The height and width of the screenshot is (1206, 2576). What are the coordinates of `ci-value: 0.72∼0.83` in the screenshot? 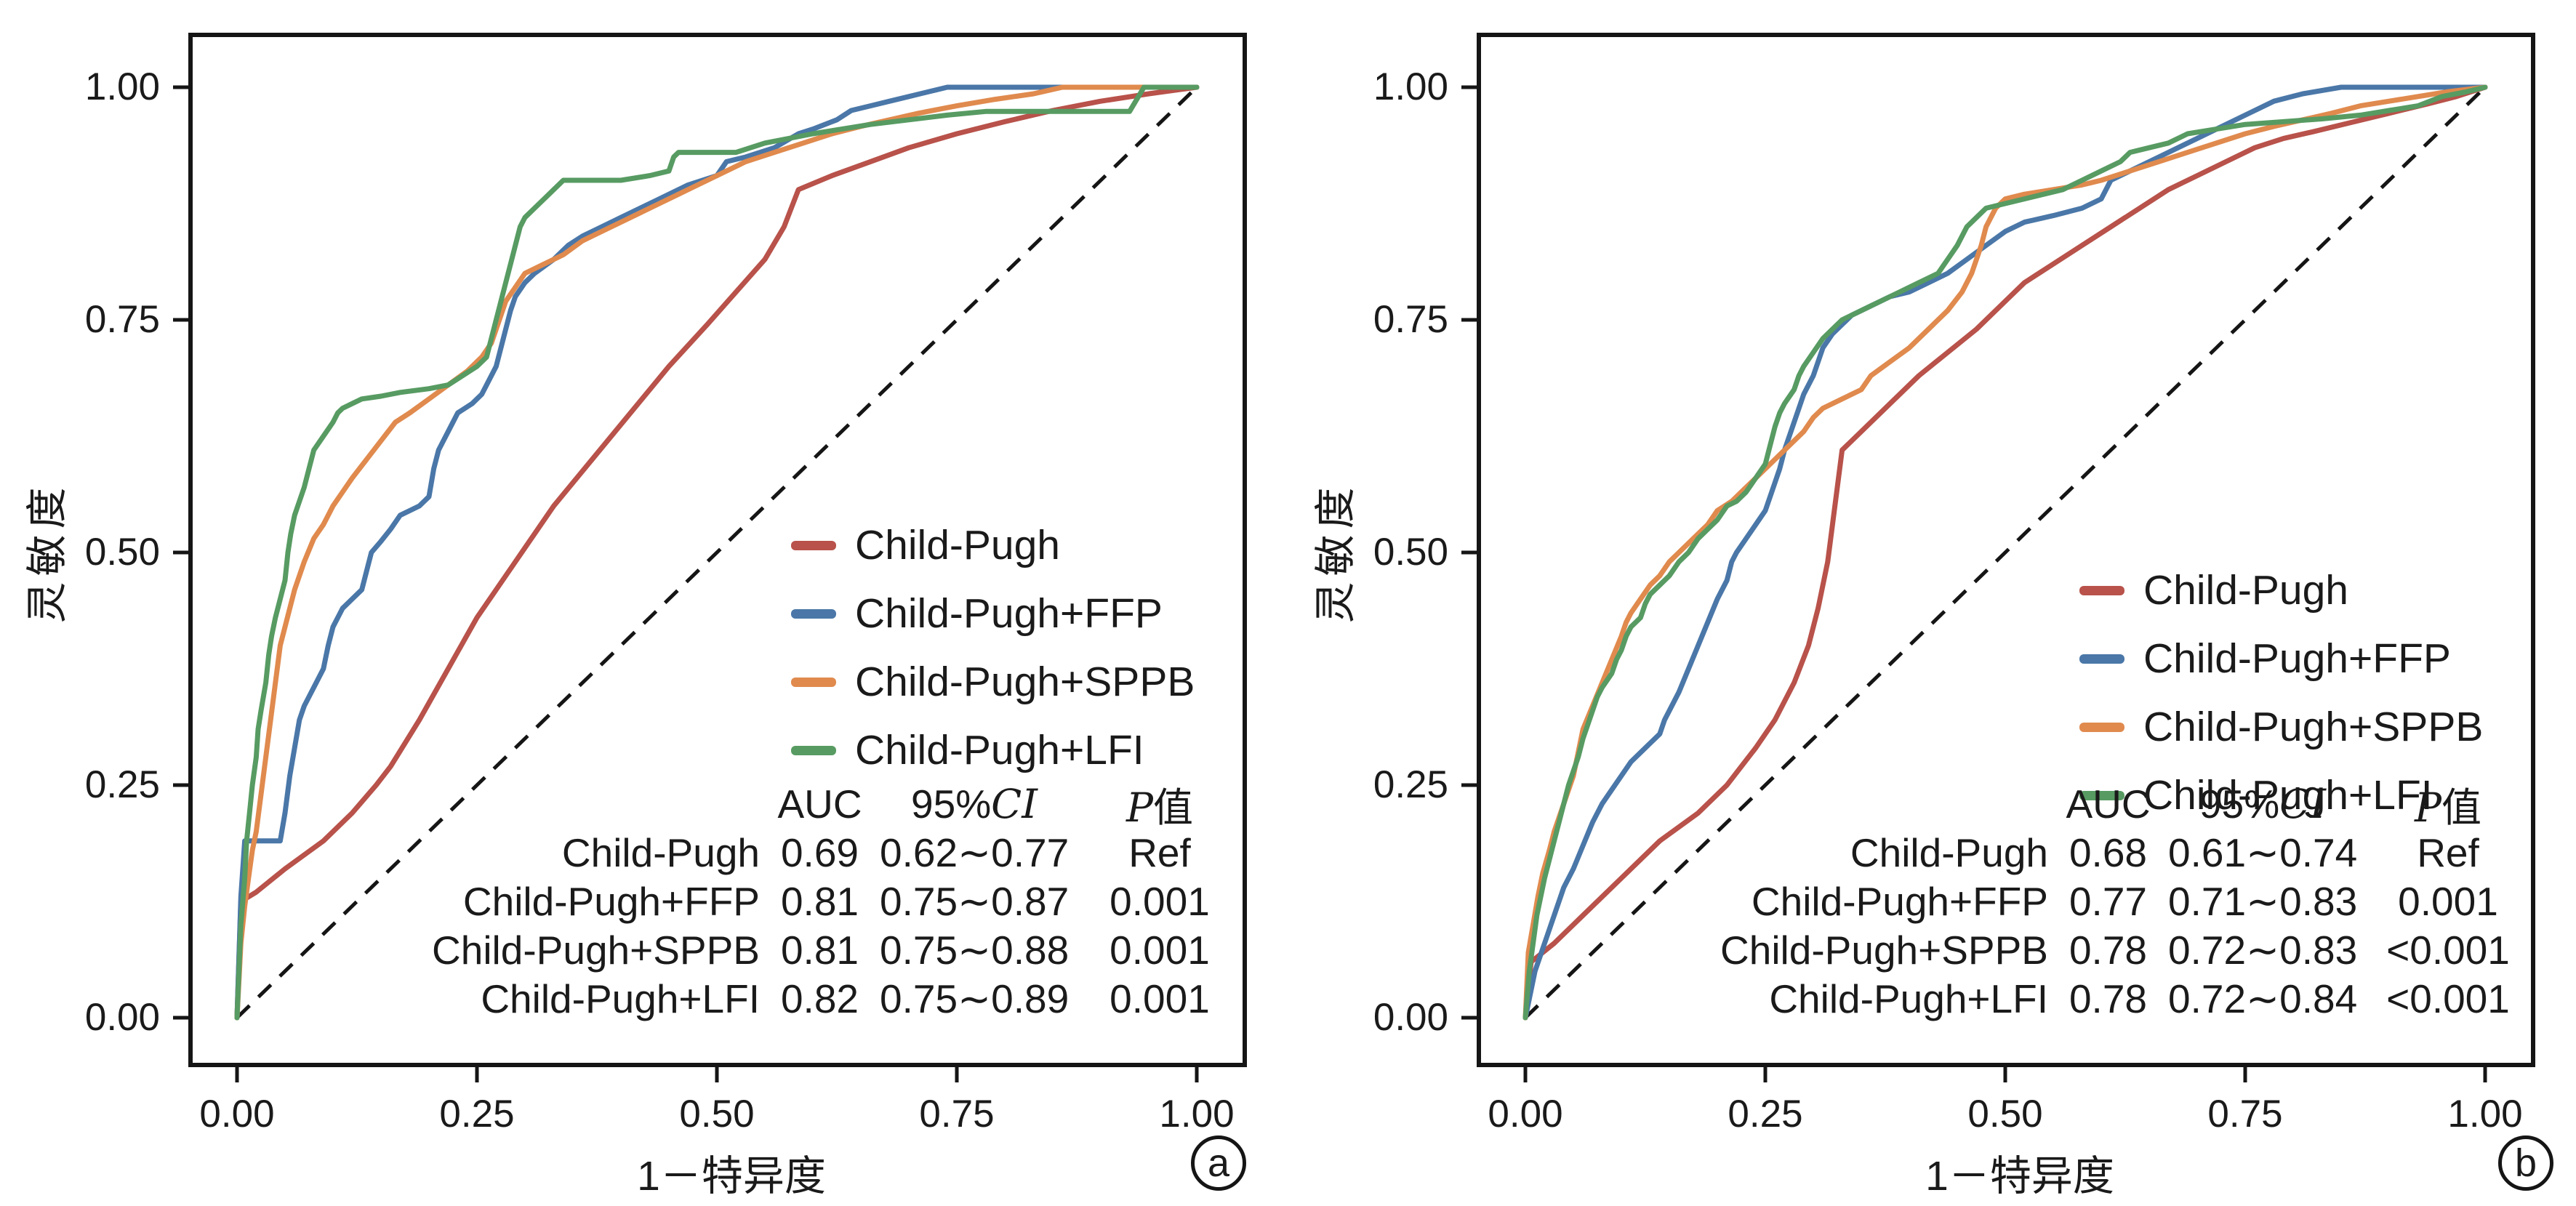 It's located at (2263, 950).